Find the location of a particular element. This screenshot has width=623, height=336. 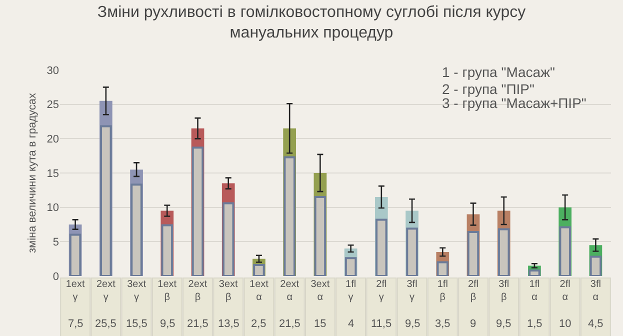

x-tick-label: 3ext β is located at coordinates (228, 291).